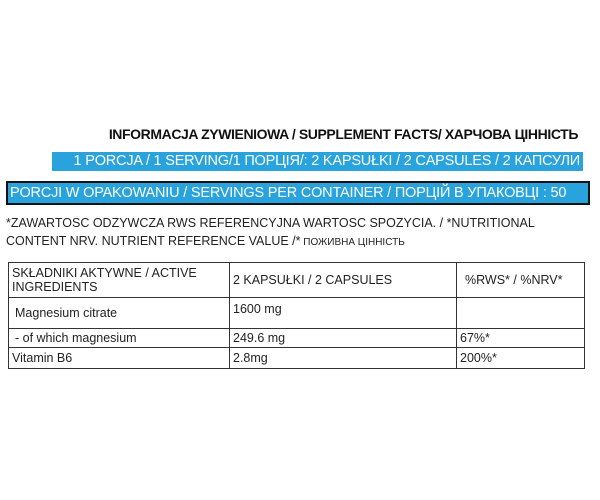 The image size is (600, 500). What do you see at coordinates (520, 280) in the screenshot?
I see `header-nrv: %RWS* / %NRV*` at bounding box center [520, 280].